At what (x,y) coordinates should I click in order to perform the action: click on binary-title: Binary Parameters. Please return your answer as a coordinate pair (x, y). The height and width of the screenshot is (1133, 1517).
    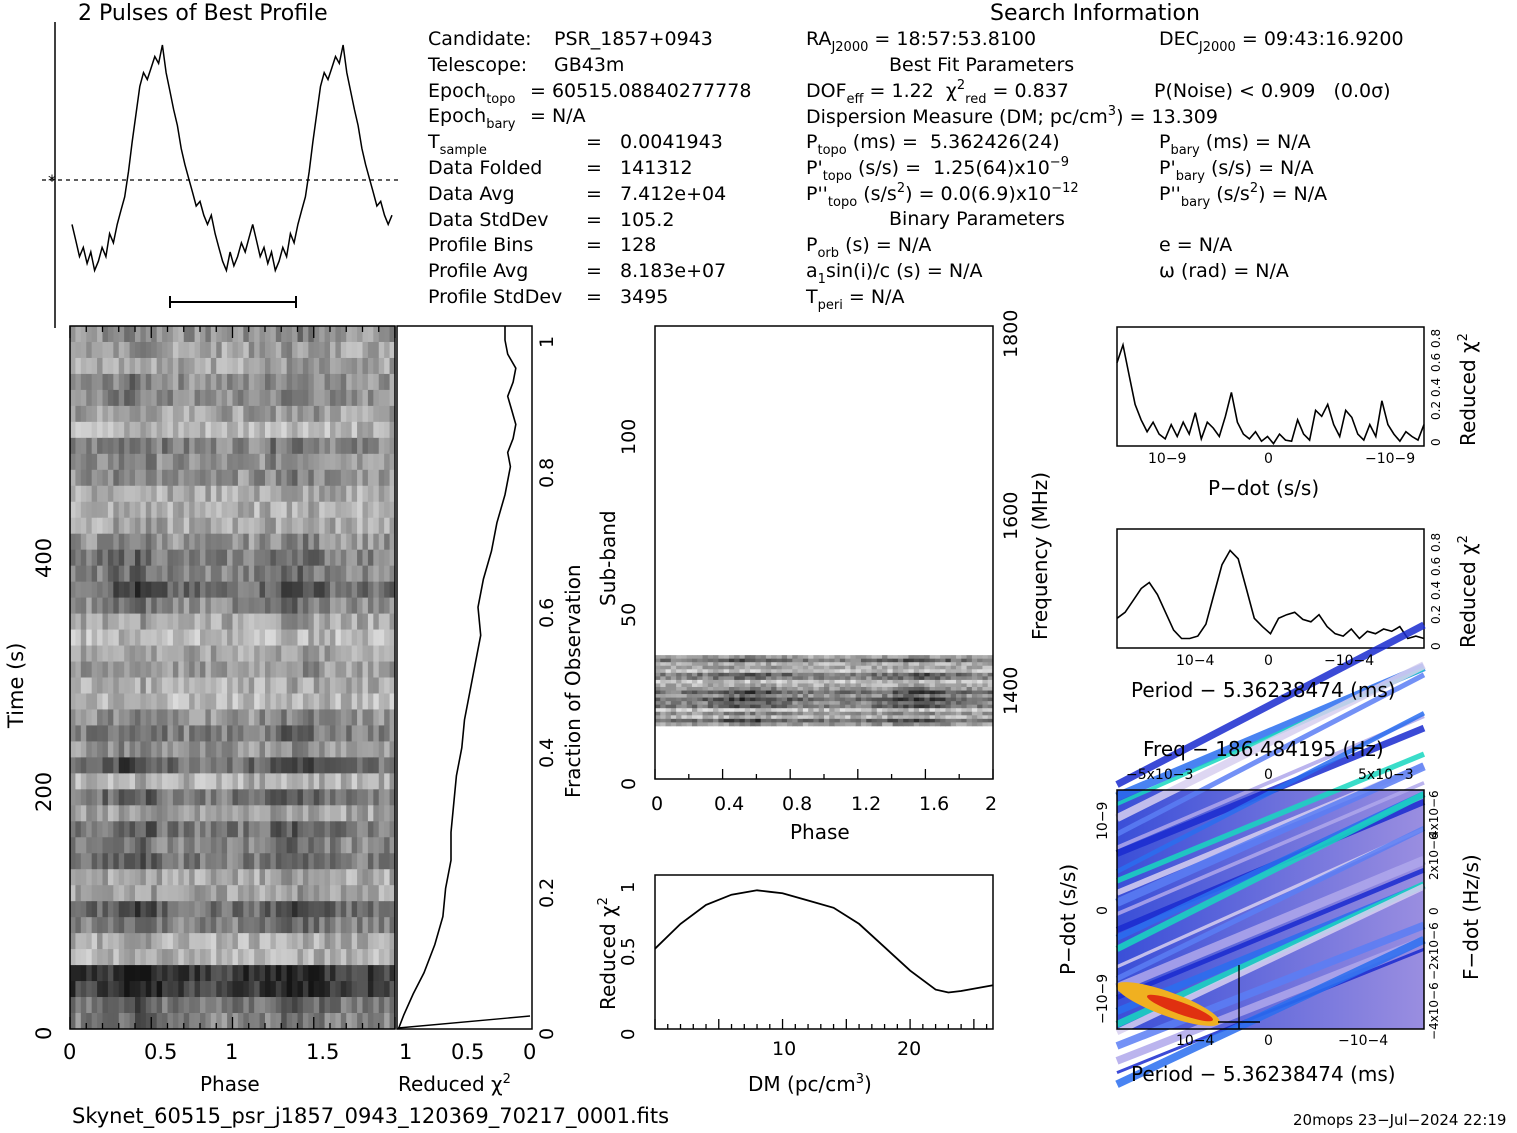
    Looking at the image, I should click on (977, 219).